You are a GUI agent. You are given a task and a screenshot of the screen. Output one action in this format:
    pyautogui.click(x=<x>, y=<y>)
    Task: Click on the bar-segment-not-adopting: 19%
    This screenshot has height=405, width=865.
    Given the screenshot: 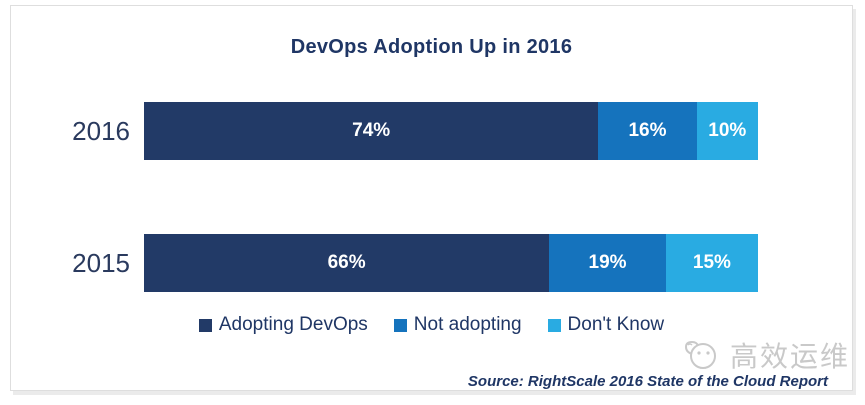 What is the action you would take?
    pyautogui.click(x=607, y=263)
    